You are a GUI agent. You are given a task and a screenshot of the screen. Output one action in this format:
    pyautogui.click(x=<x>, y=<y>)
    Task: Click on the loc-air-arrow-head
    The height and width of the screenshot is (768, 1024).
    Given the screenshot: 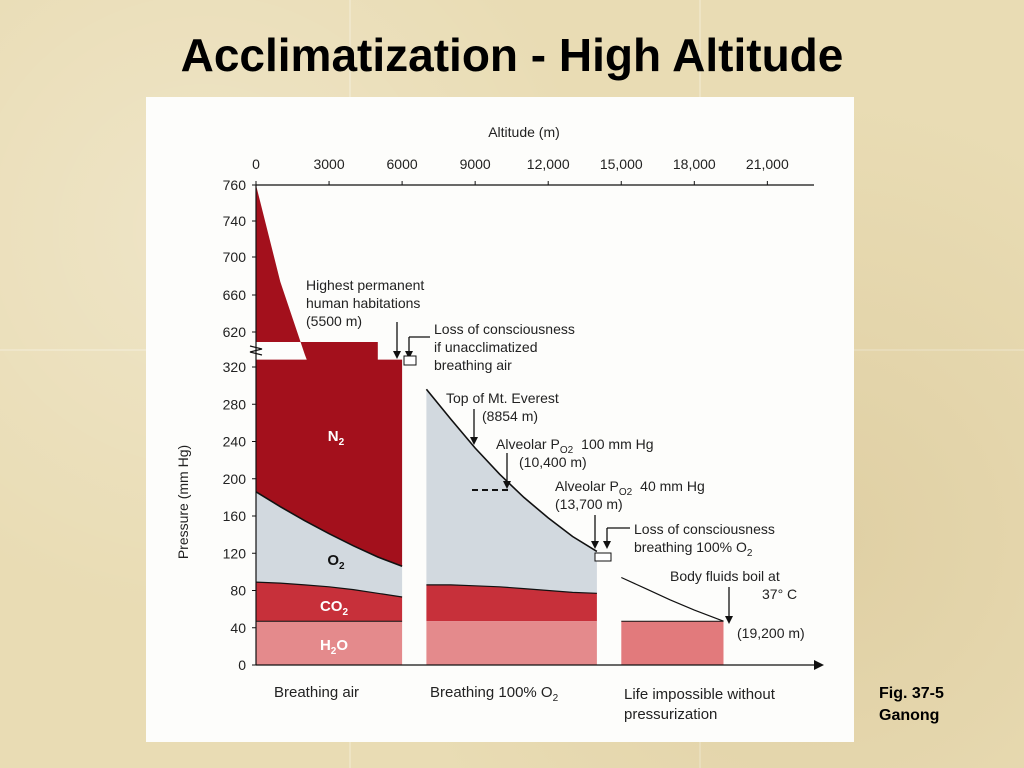 What is the action you would take?
    pyautogui.click(x=409, y=355)
    